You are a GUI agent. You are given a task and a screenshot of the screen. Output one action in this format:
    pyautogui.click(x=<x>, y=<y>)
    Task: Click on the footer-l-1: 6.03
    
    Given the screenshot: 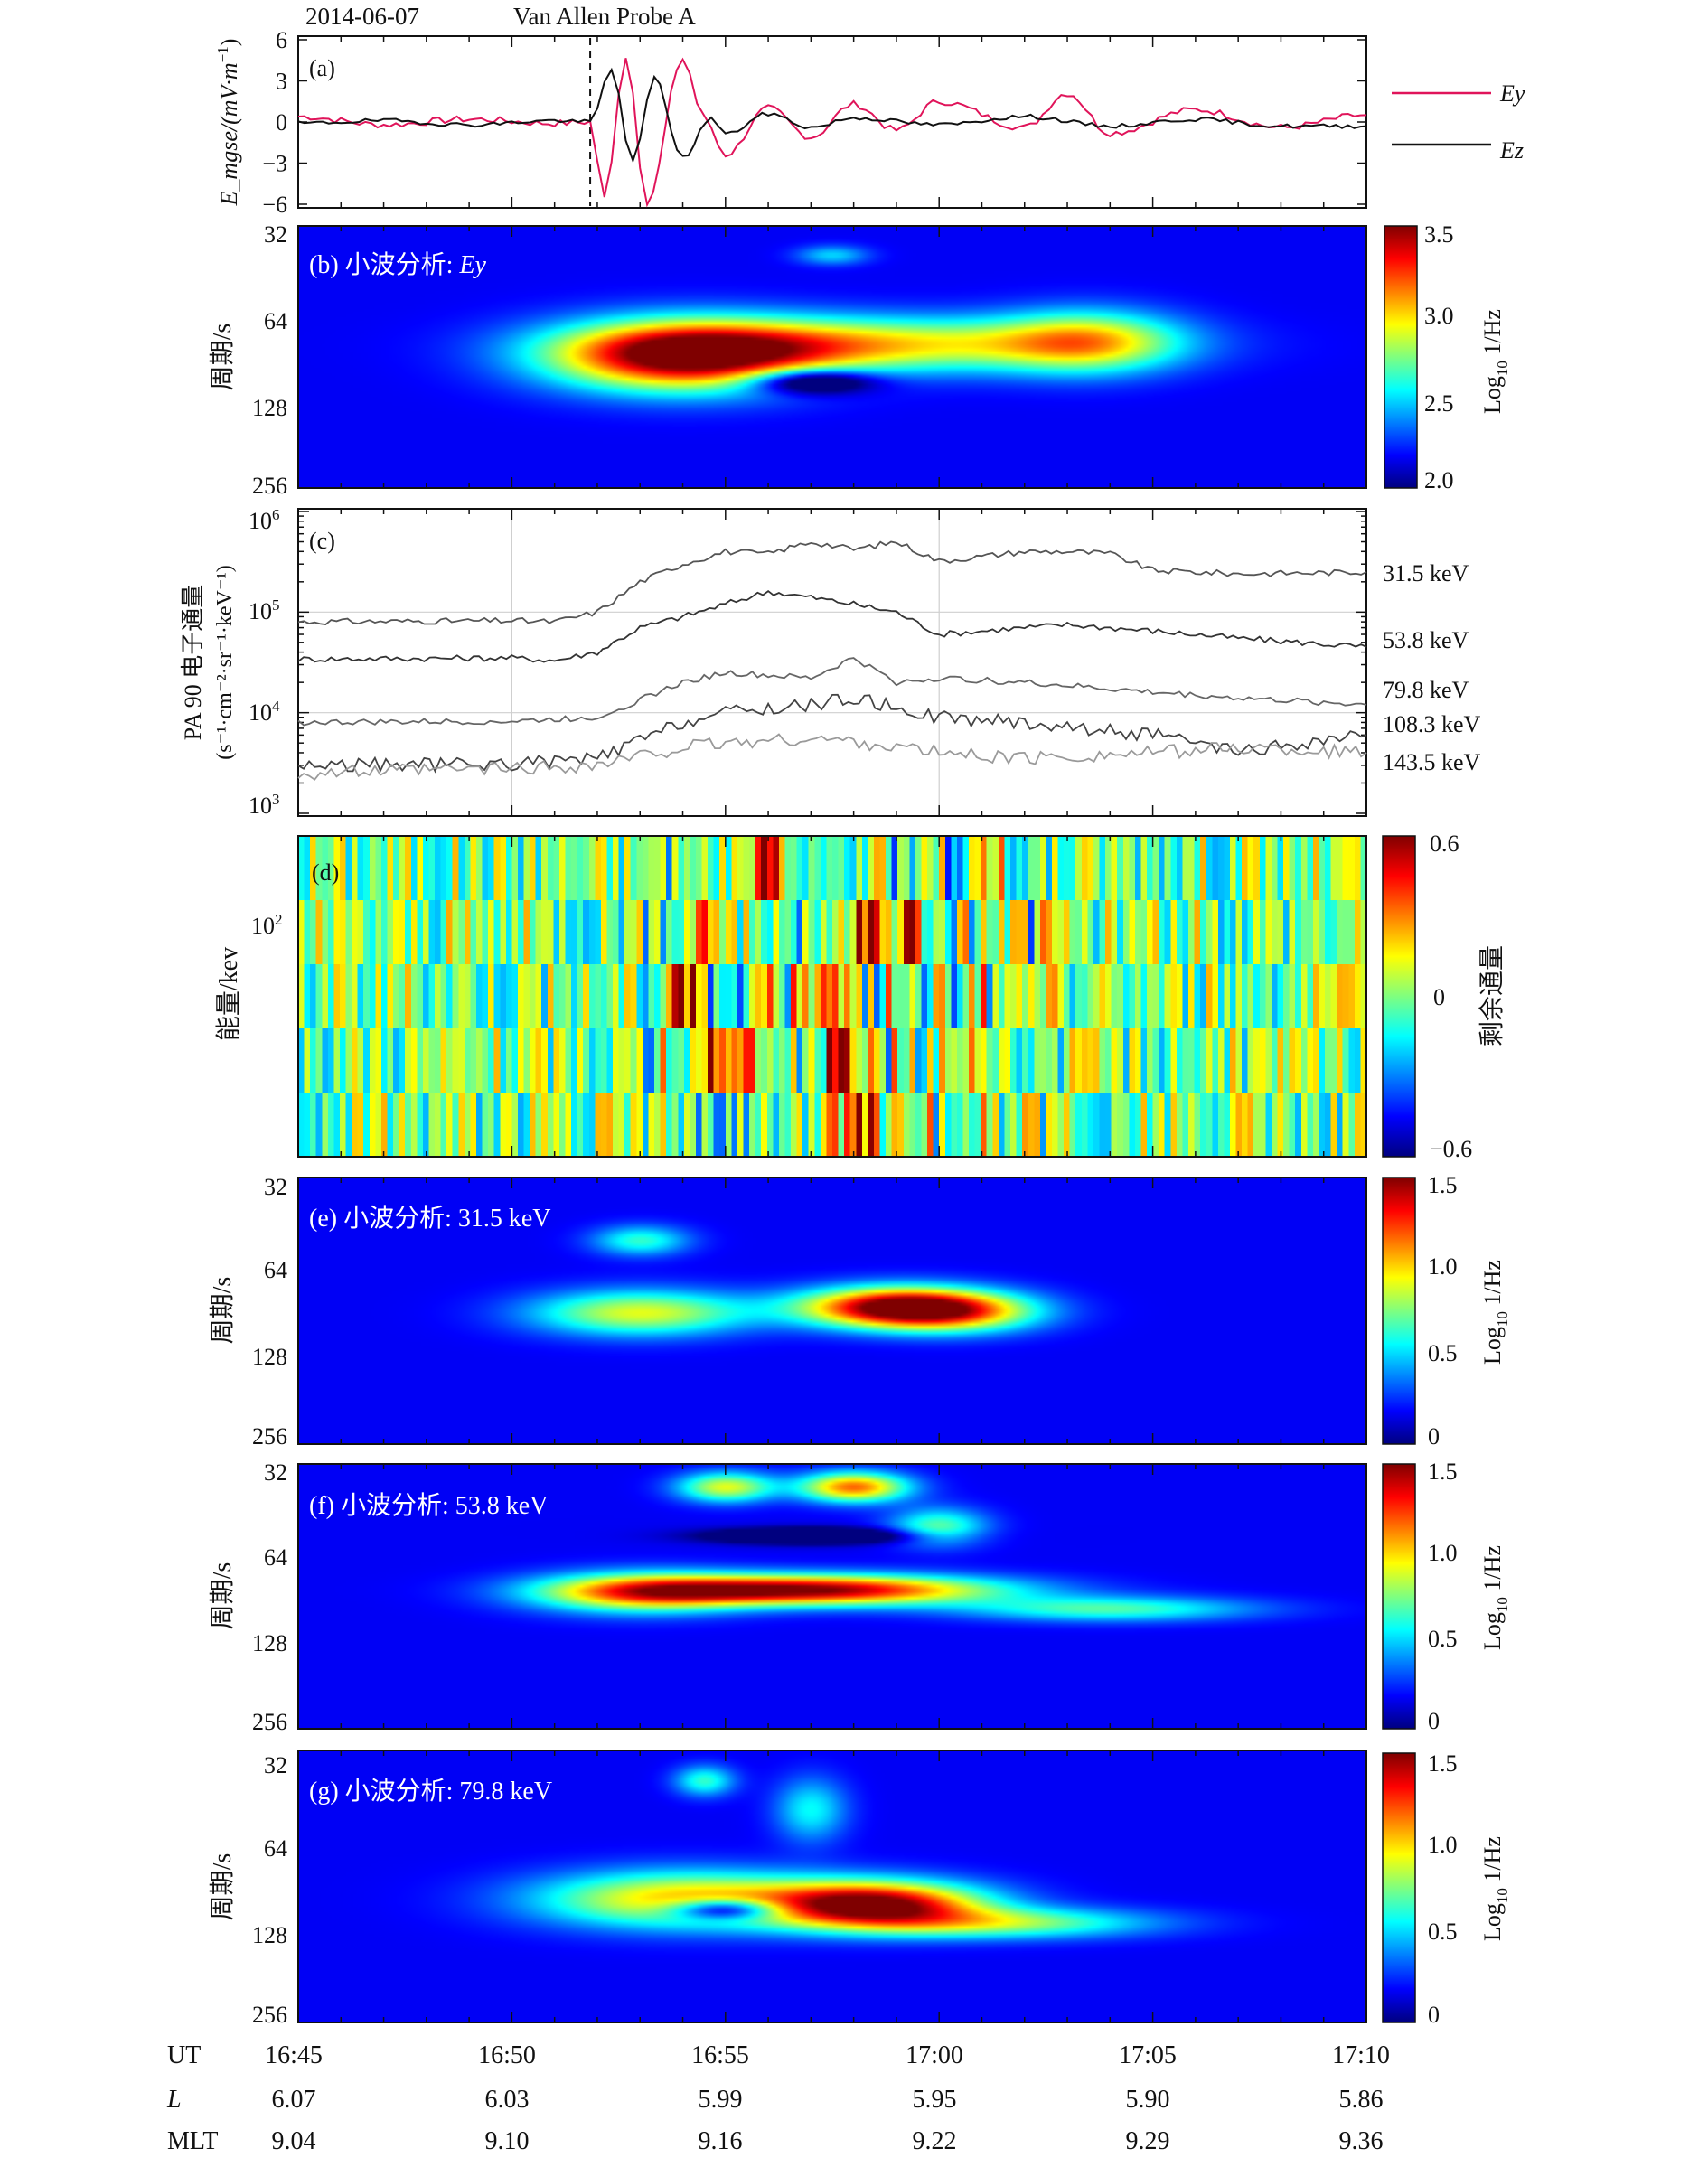 What is the action you would take?
    pyautogui.click(x=507, y=2100)
    